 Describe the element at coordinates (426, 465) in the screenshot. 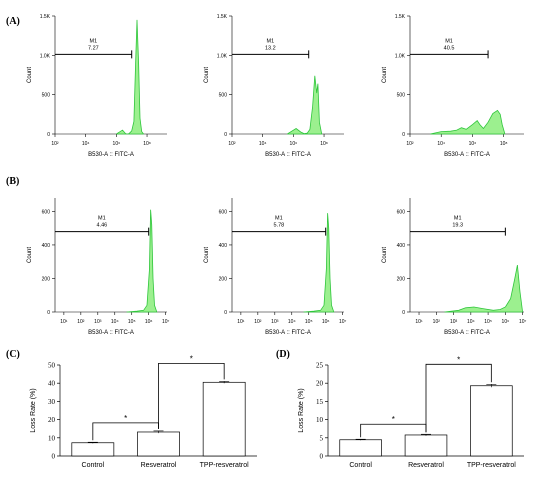

I see `category-label: Resveratrol` at that location.